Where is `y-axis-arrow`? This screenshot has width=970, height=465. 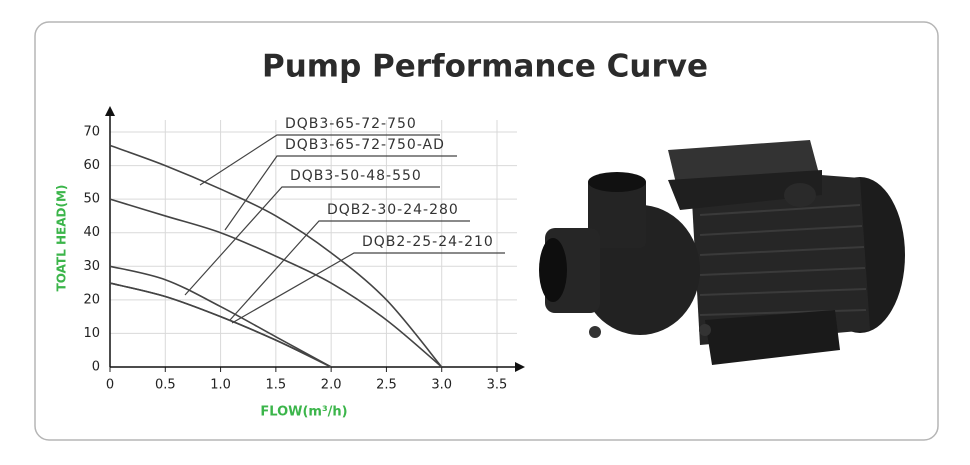
y-axis-arrow is located at coordinates (110, 111).